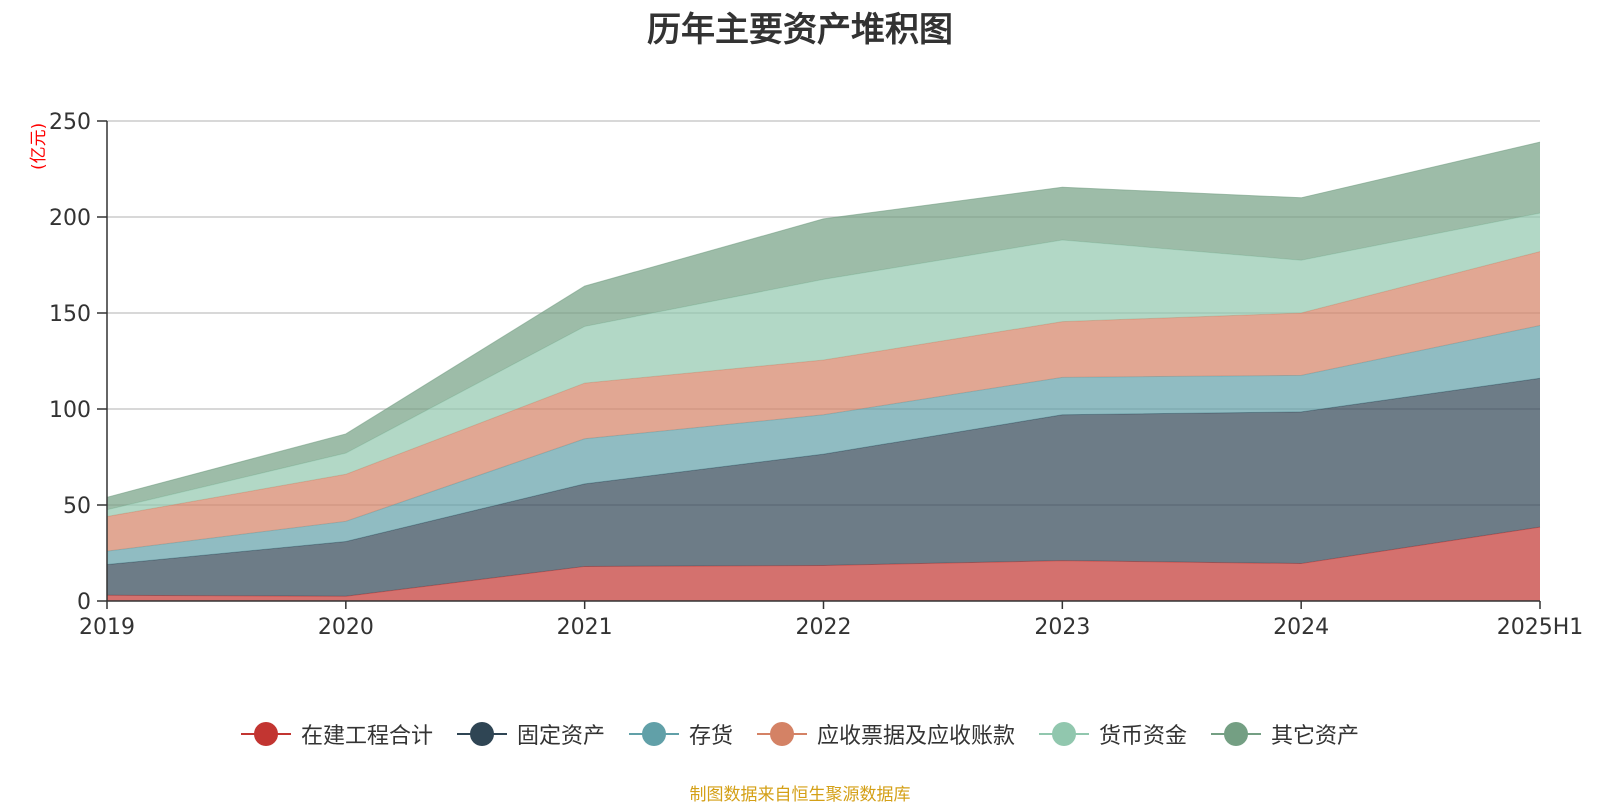  Describe the element at coordinates (366, 736) in the screenshot. I see `legend-label: 在建工程合计` at that location.